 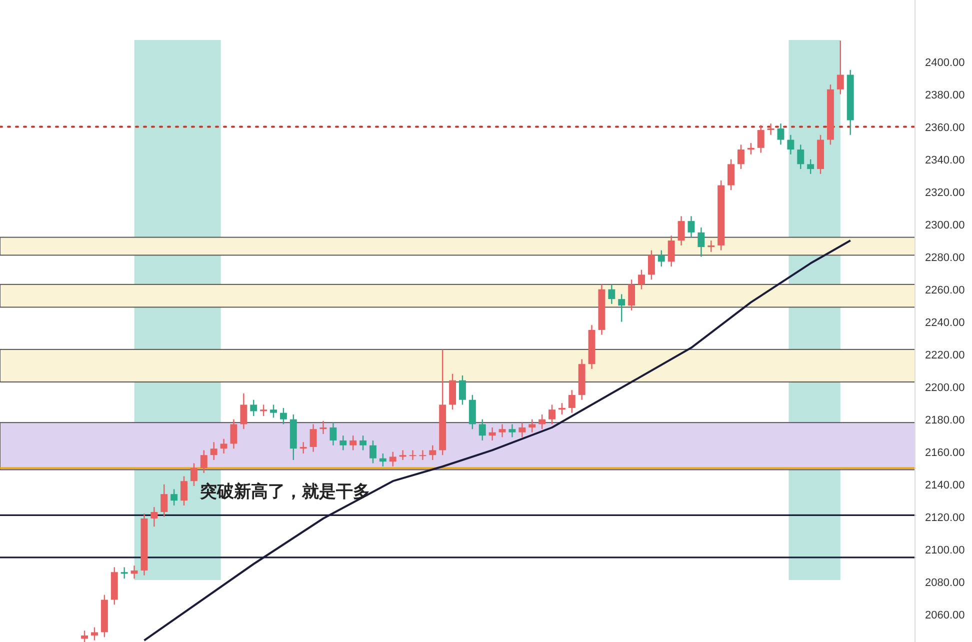 What do you see at coordinates (945, 192) in the screenshot?
I see `y-tick-label: 2320.00` at bounding box center [945, 192].